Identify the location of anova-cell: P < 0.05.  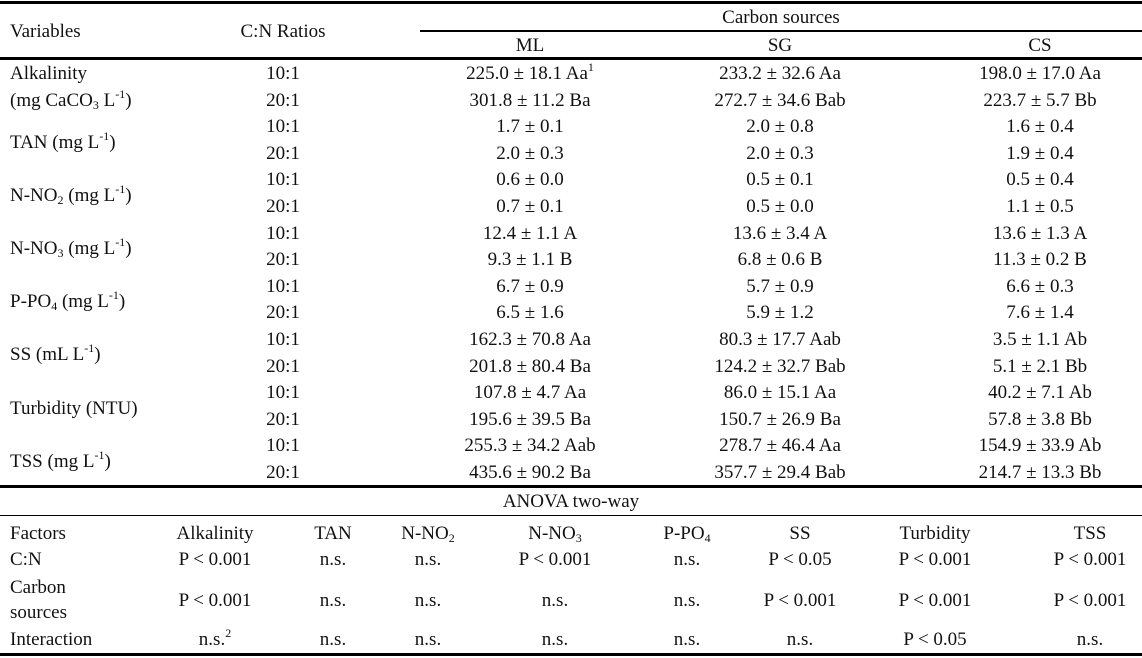
(934, 640).